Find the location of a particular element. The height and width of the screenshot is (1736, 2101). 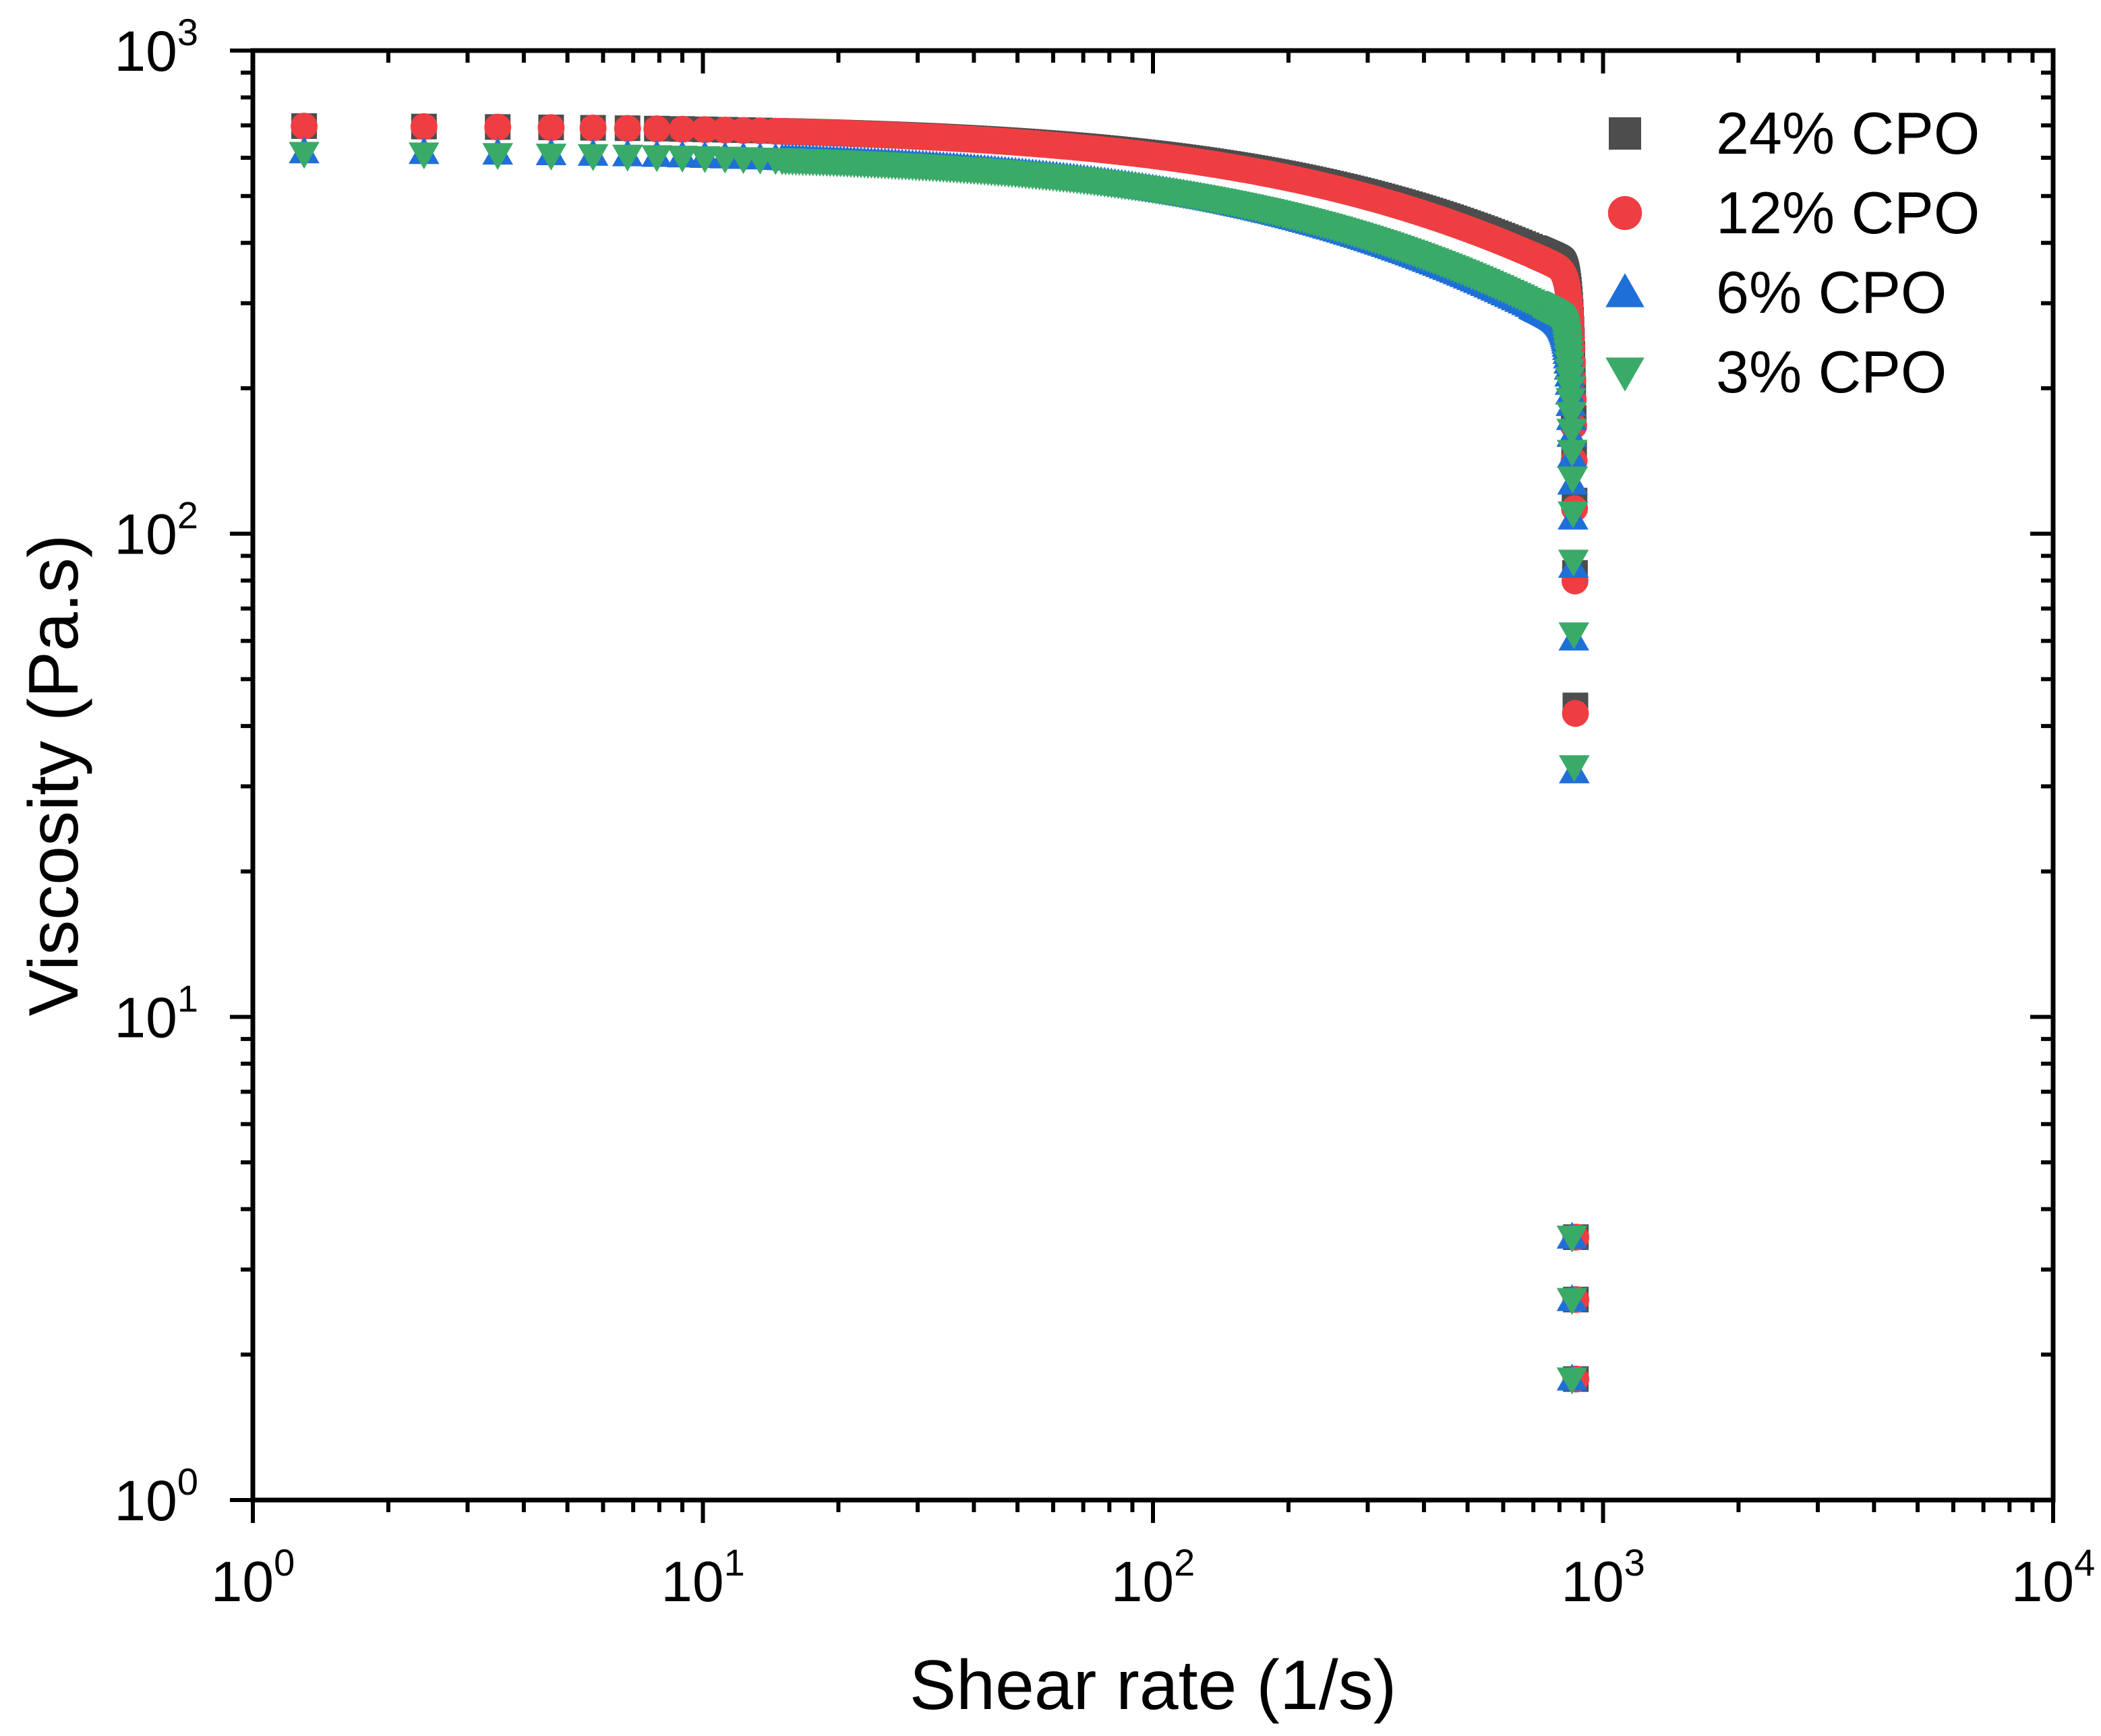

x-tick-label: 10³ is located at coordinates (1603, 1577).